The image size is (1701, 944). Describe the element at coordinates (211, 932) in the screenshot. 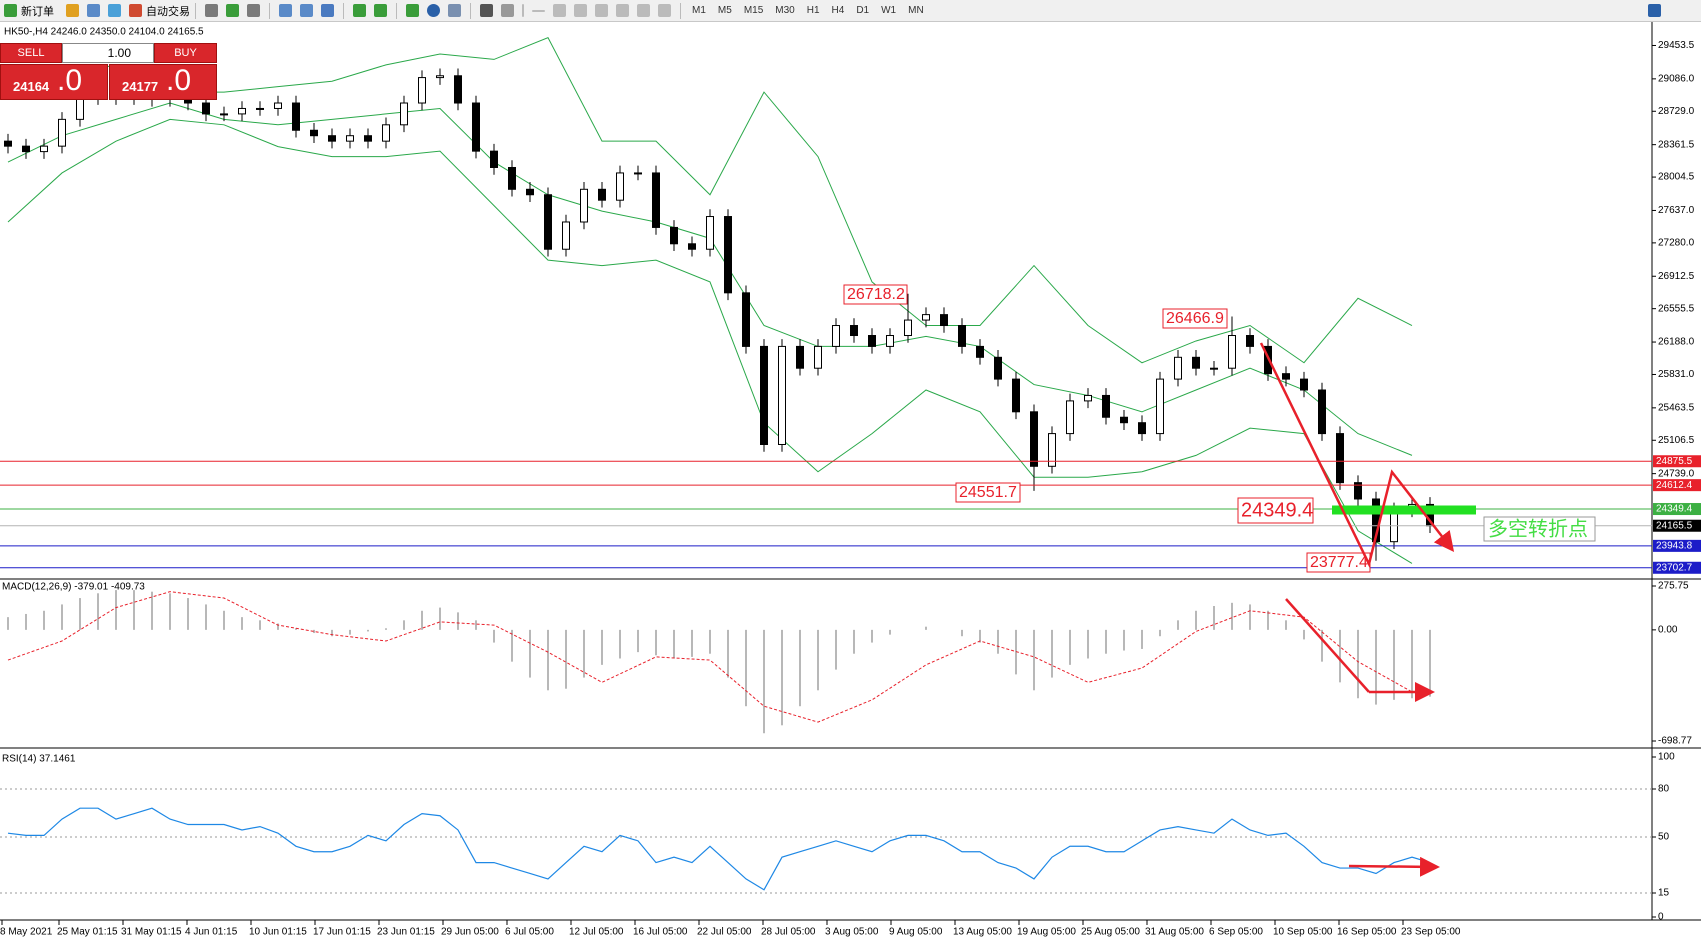

I see `x-tick-label: 4 Jun 01:15` at that location.